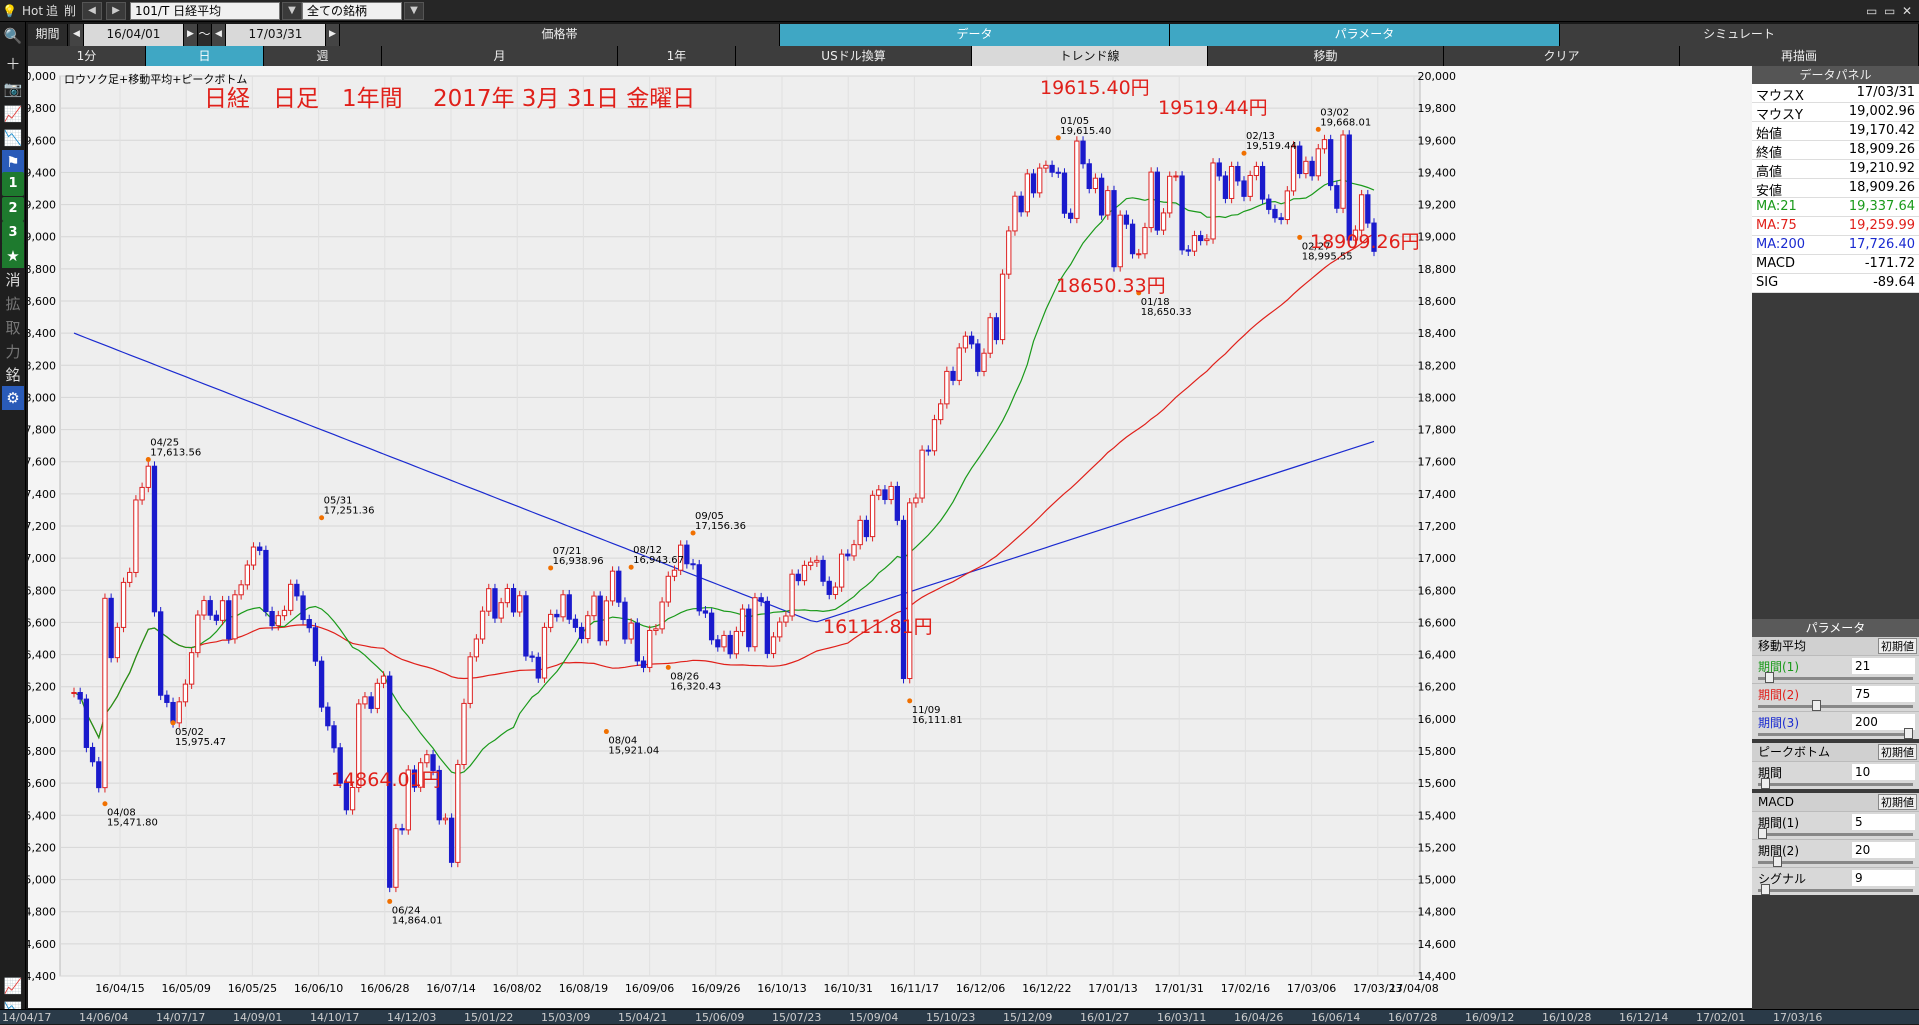 This screenshot has width=1919, height=1025. I want to click on peak-marker, so click(631, 567).